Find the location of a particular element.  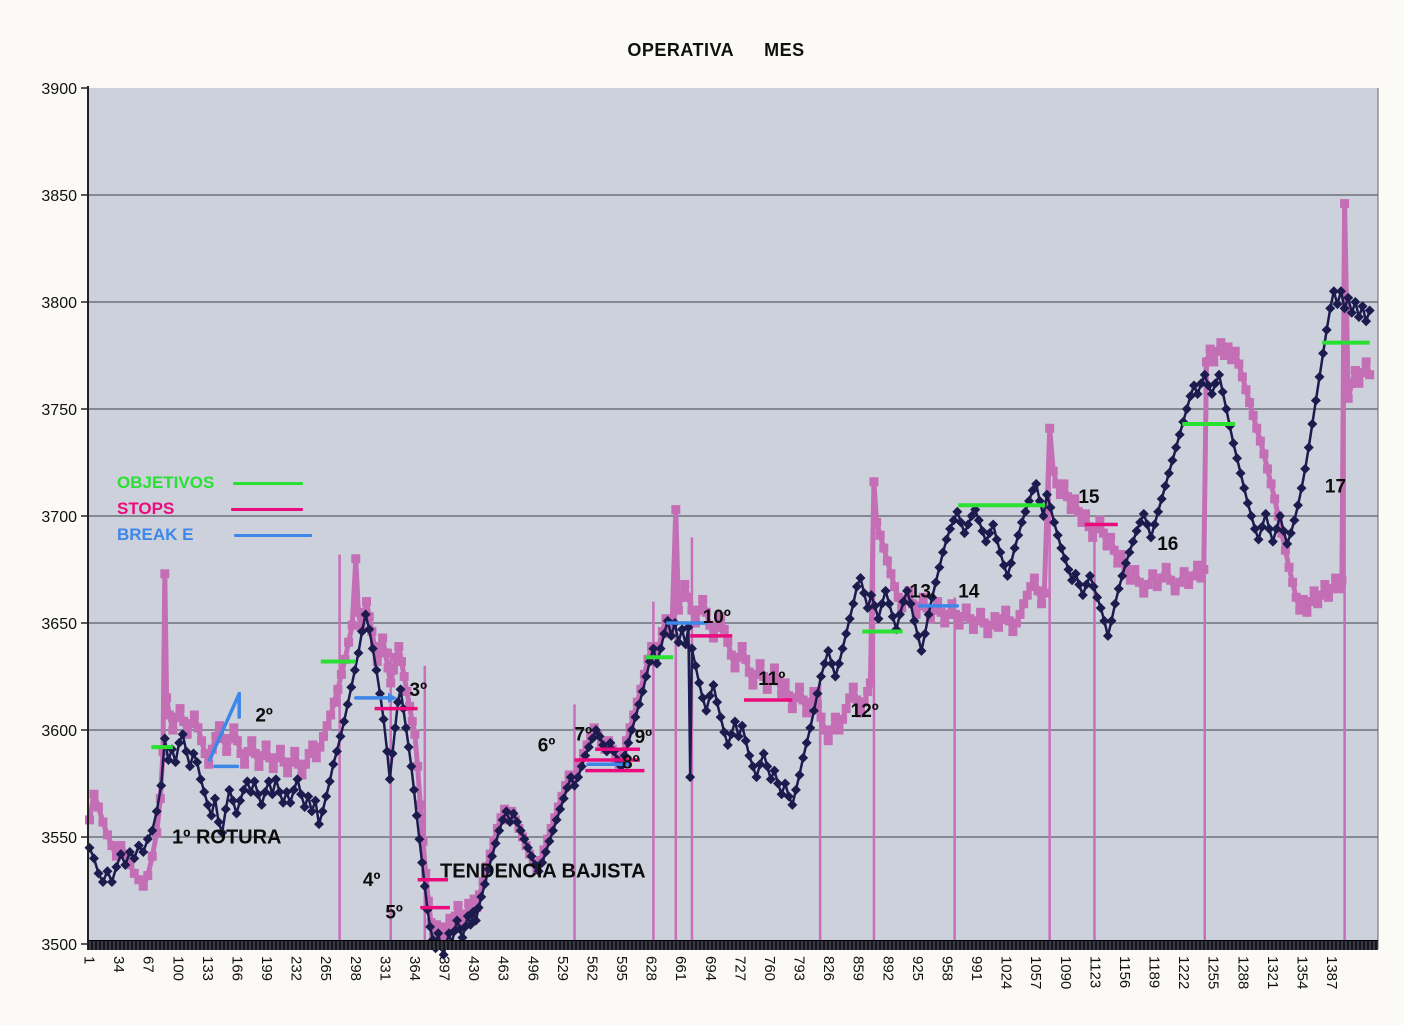

x-axis-tick-label: 34 is located at coordinates (118, 964).